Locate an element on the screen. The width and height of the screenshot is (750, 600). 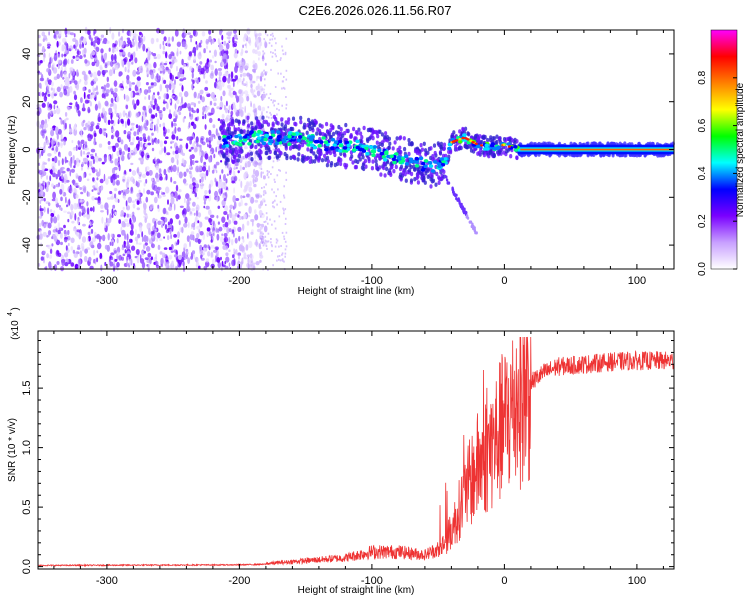
colorbar-label: Normalized spectral amplitude is located at coordinates (740, 149).